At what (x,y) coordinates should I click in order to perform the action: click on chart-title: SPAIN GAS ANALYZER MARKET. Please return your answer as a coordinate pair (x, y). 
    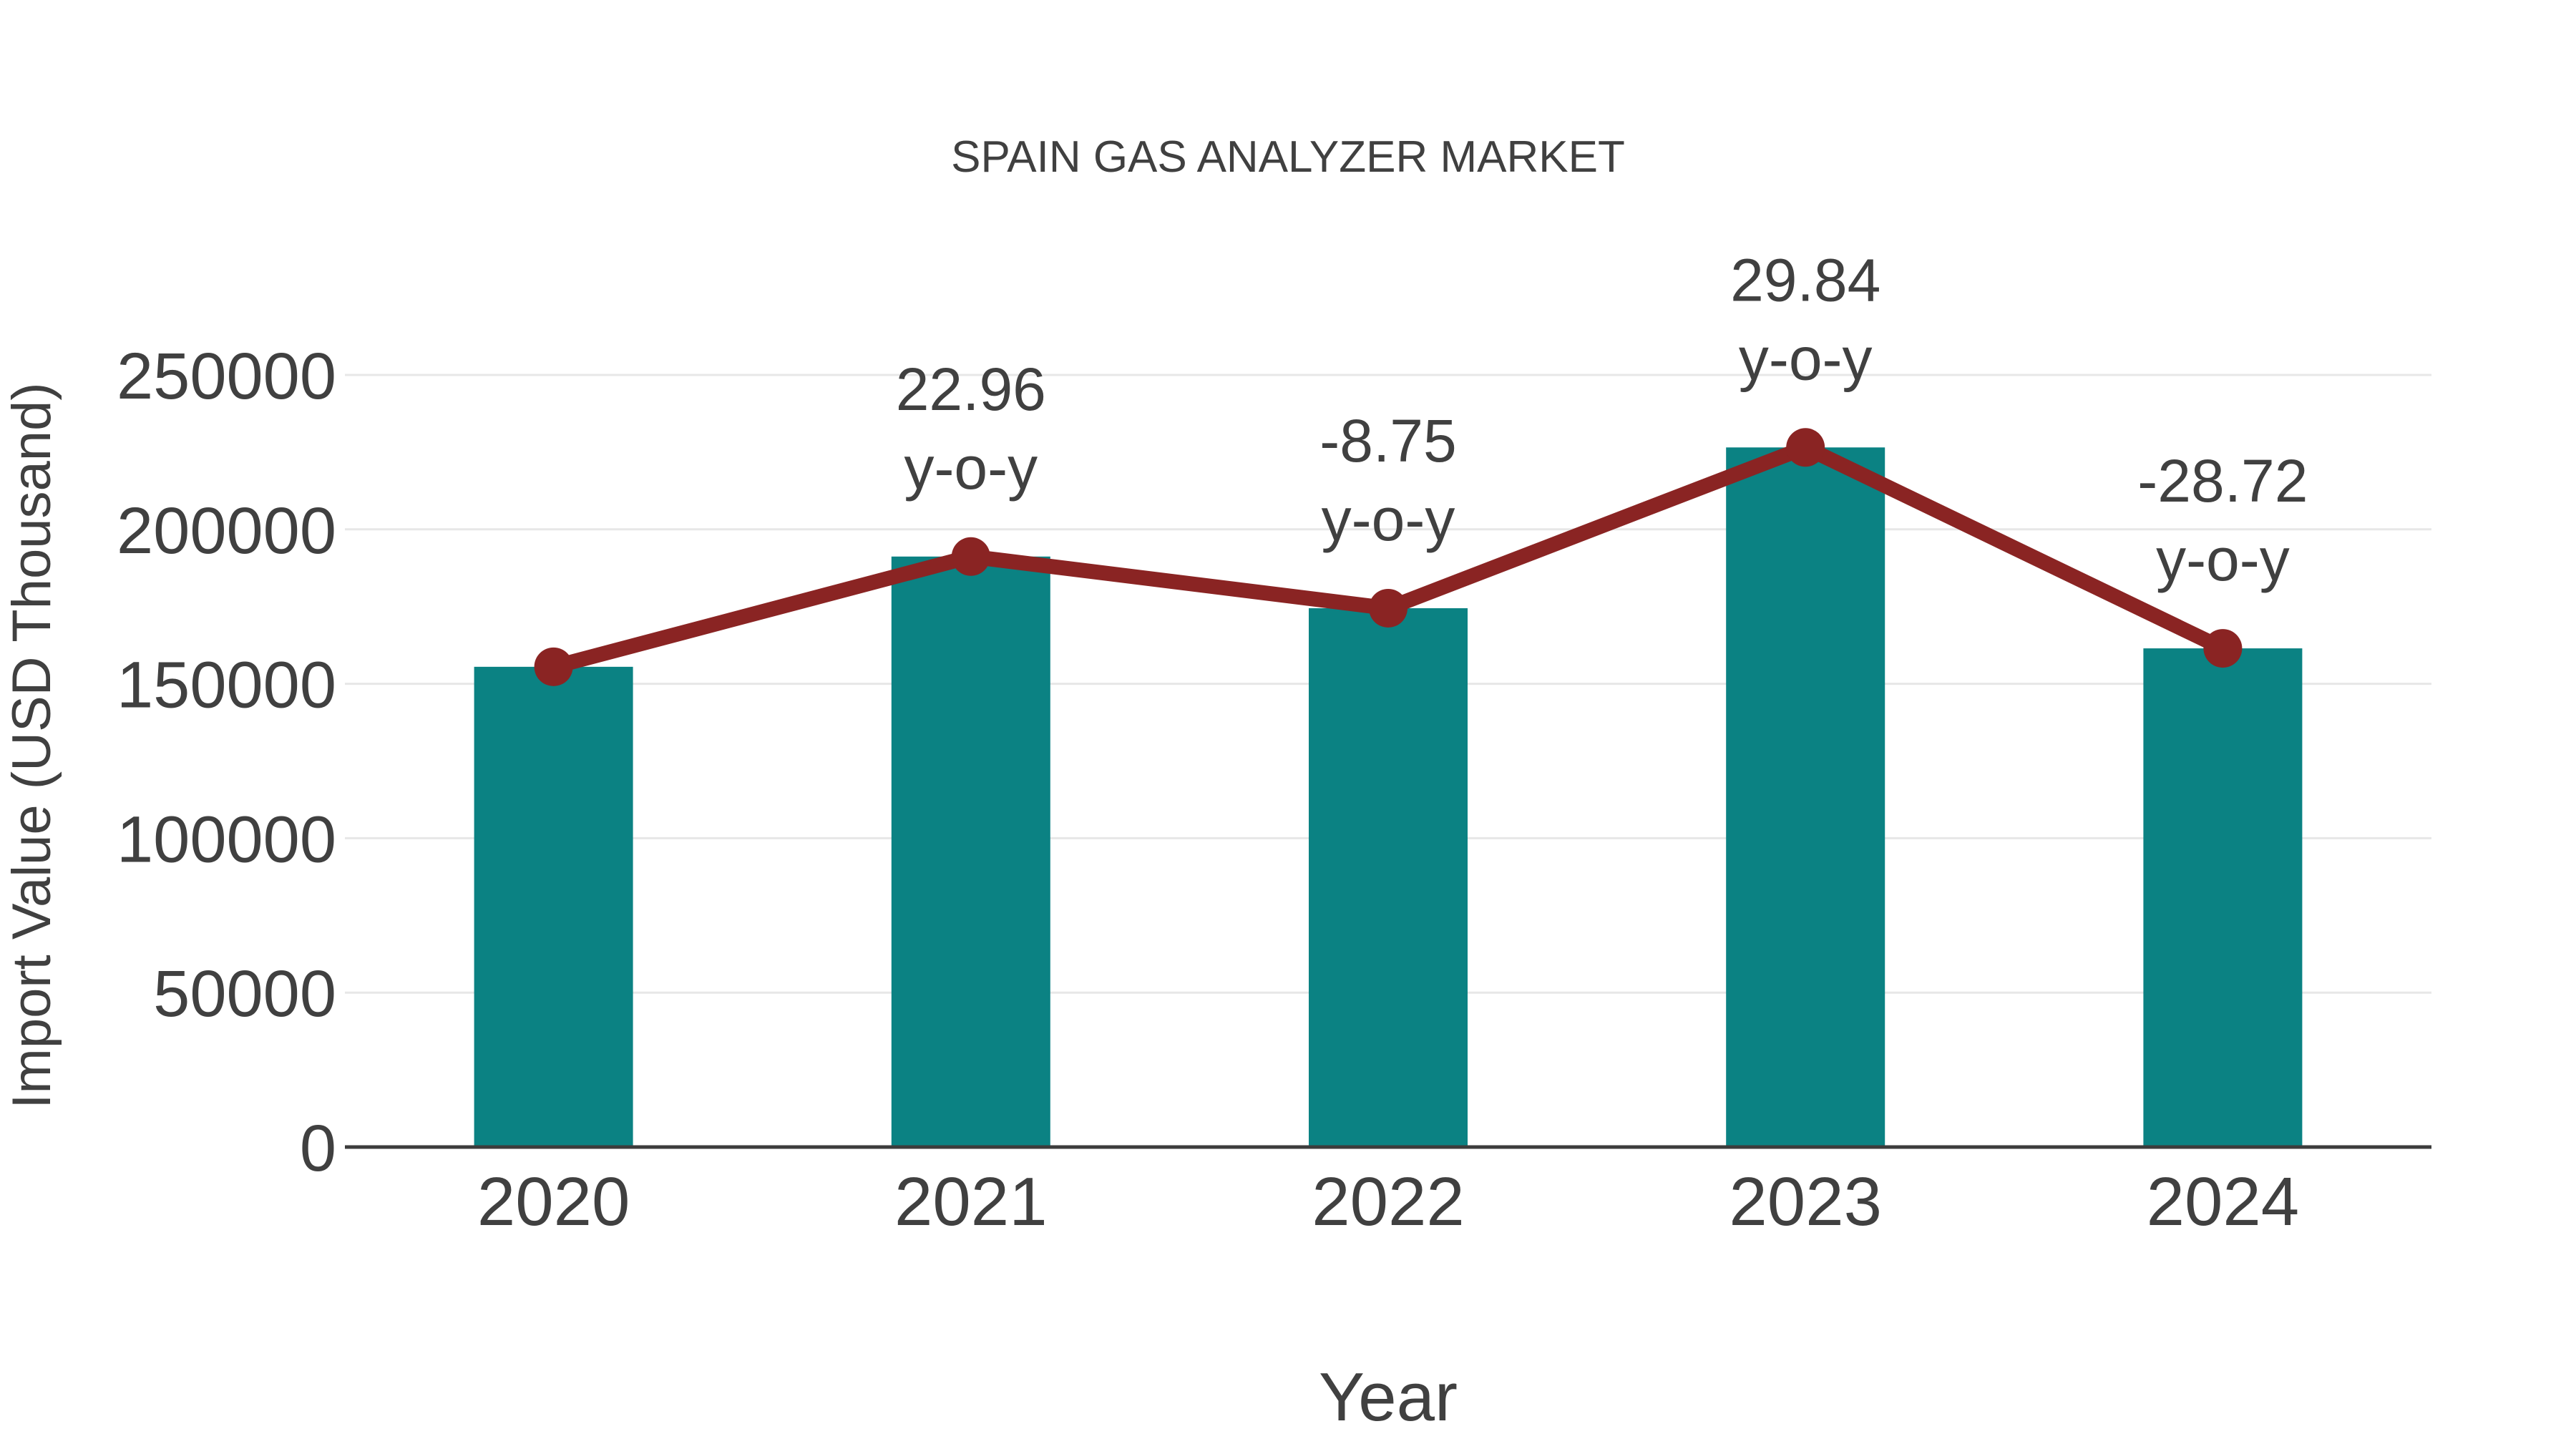
    Looking at the image, I should click on (1288, 157).